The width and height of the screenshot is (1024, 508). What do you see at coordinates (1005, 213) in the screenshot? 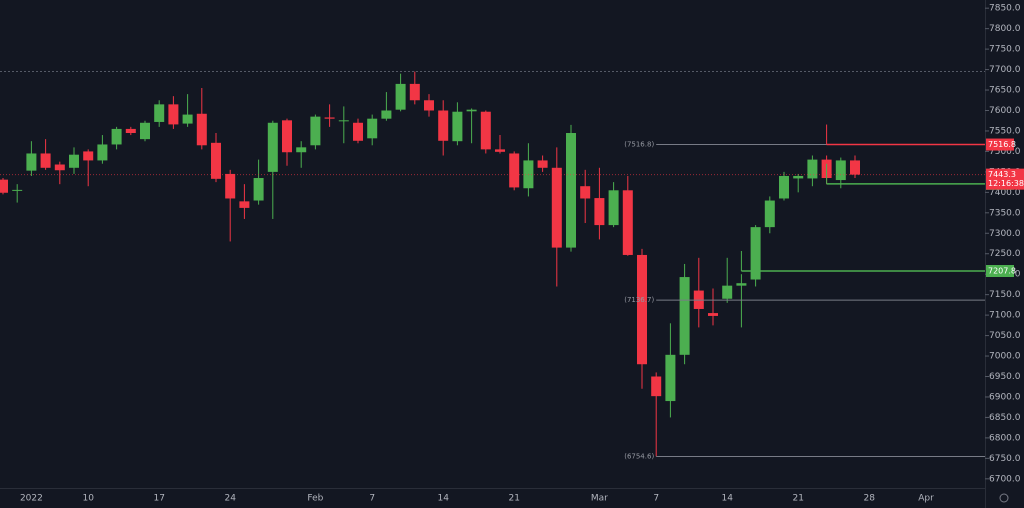
I see `y-tick-label: 7350.0` at bounding box center [1005, 213].